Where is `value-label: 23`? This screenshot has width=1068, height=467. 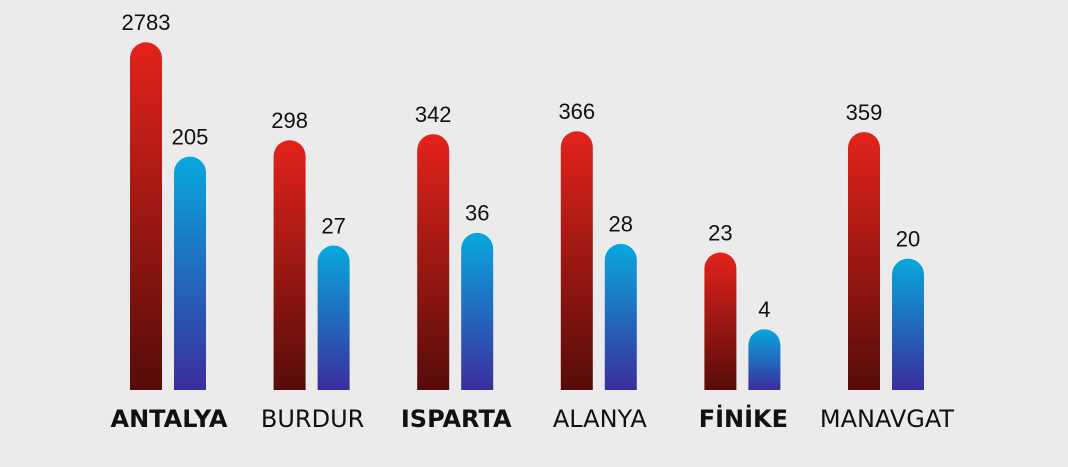 value-label: 23 is located at coordinates (720, 232).